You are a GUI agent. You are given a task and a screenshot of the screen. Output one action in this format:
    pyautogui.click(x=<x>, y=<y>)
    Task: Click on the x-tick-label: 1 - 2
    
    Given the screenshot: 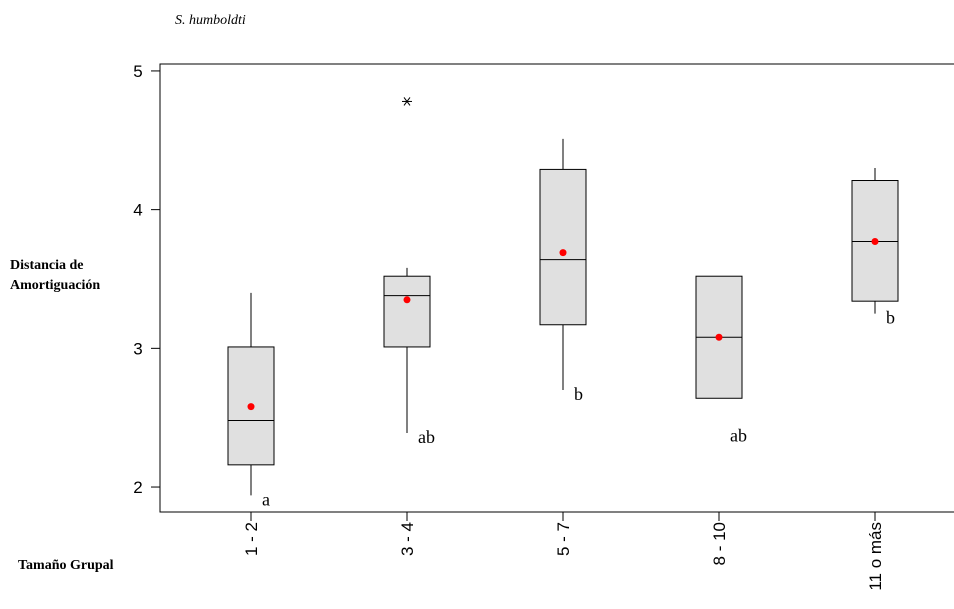 What is the action you would take?
    pyautogui.click(x=251, y=539)
    